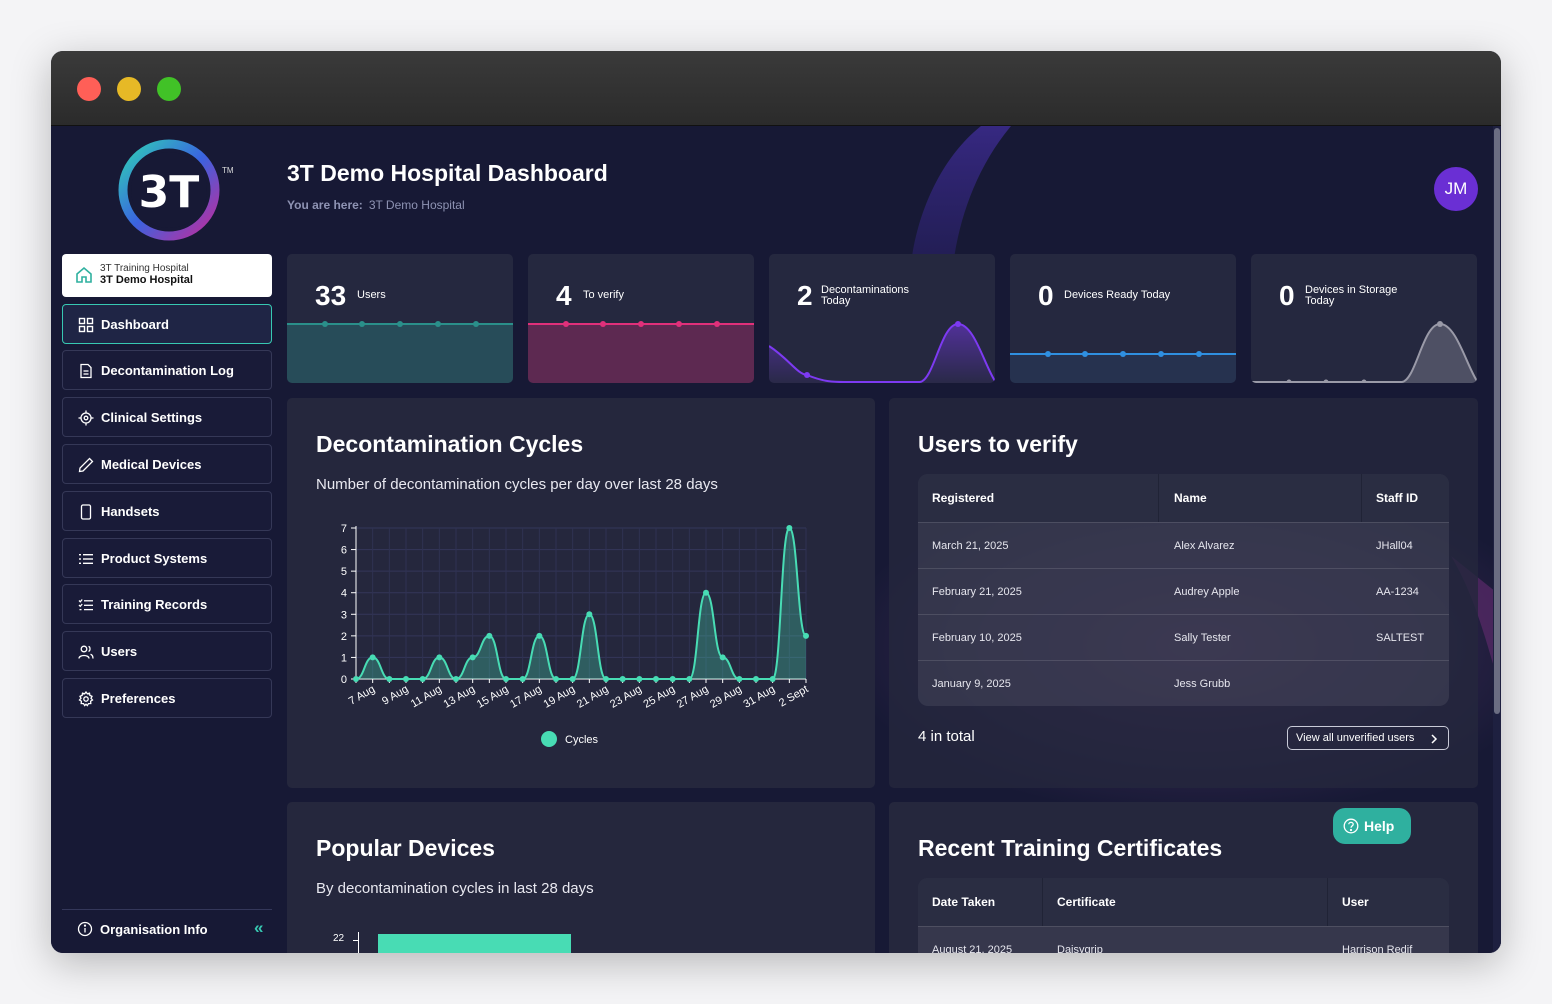  What do you see at coordinates (865, 295) in the screenshot?
I see `stat-label: Decontaminations Today` at bounding box center [865, 295].